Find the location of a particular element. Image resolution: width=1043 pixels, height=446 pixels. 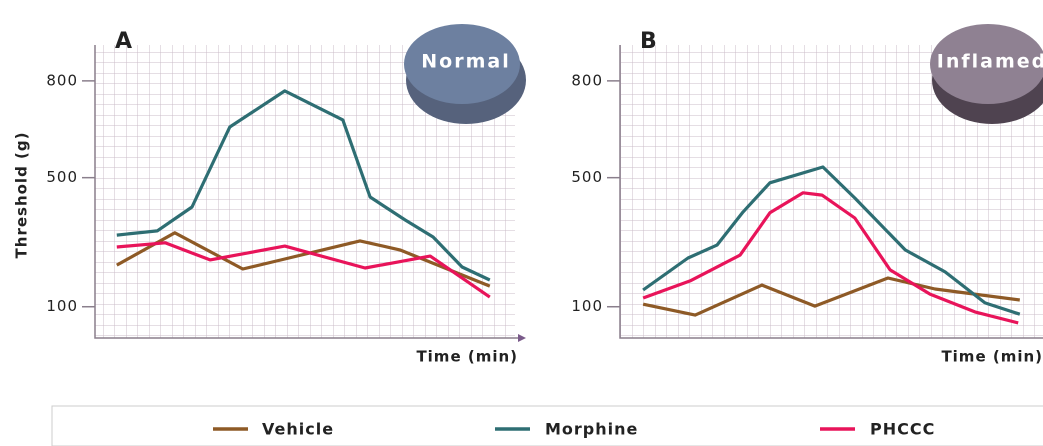

badge-label: Normal is located at coordinates (465, 62).